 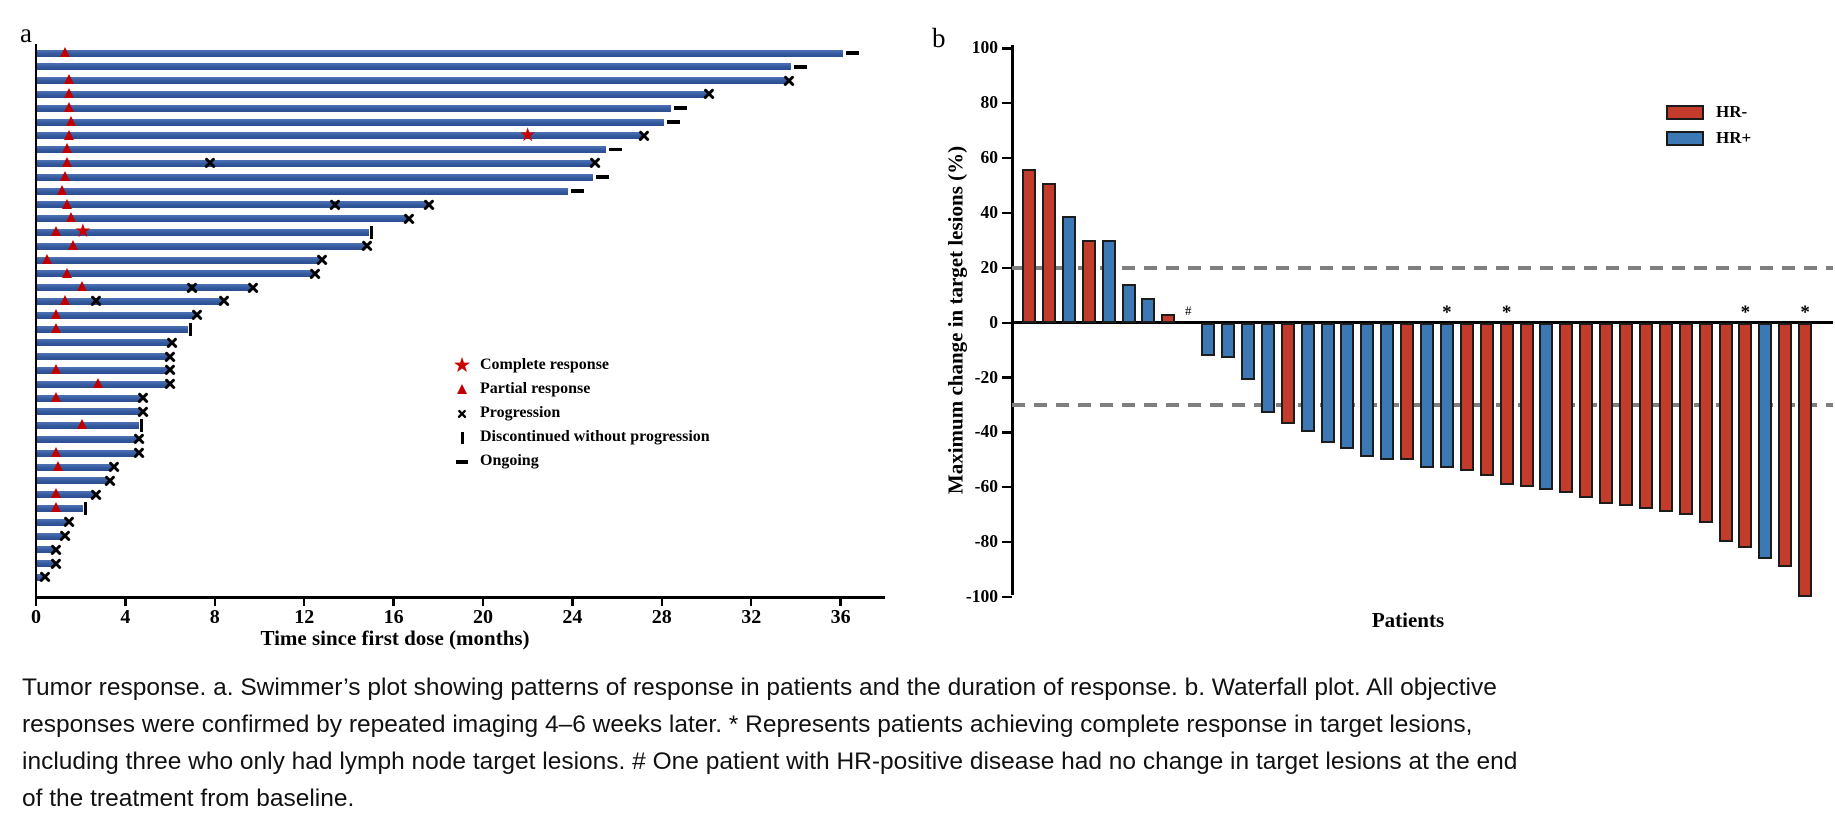 What do you see at coordinates (83, 231) in the screenshot?
I see `complete-response-icon: ★` at bounding box center [83, 231].